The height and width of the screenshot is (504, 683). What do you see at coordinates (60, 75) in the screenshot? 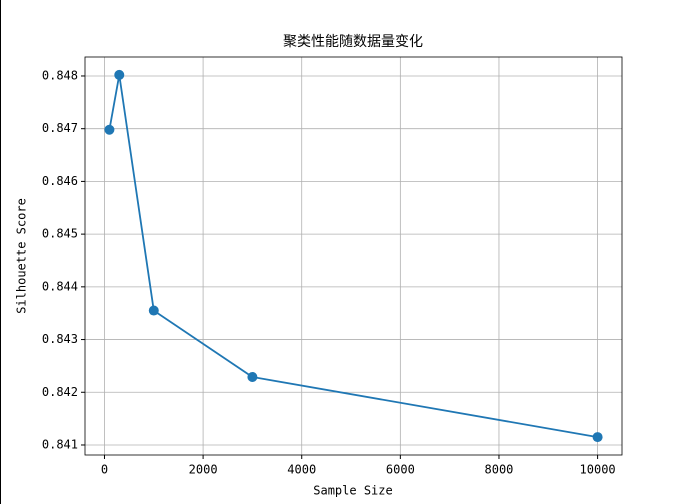
I see `y-tick-label: 0.848` at bounding box center [60, 75].